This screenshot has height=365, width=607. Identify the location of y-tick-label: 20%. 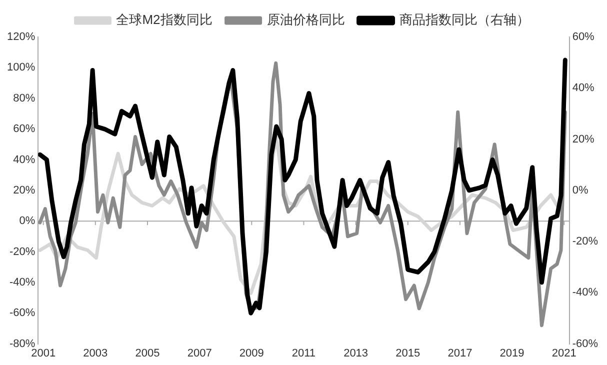
(24, 190).